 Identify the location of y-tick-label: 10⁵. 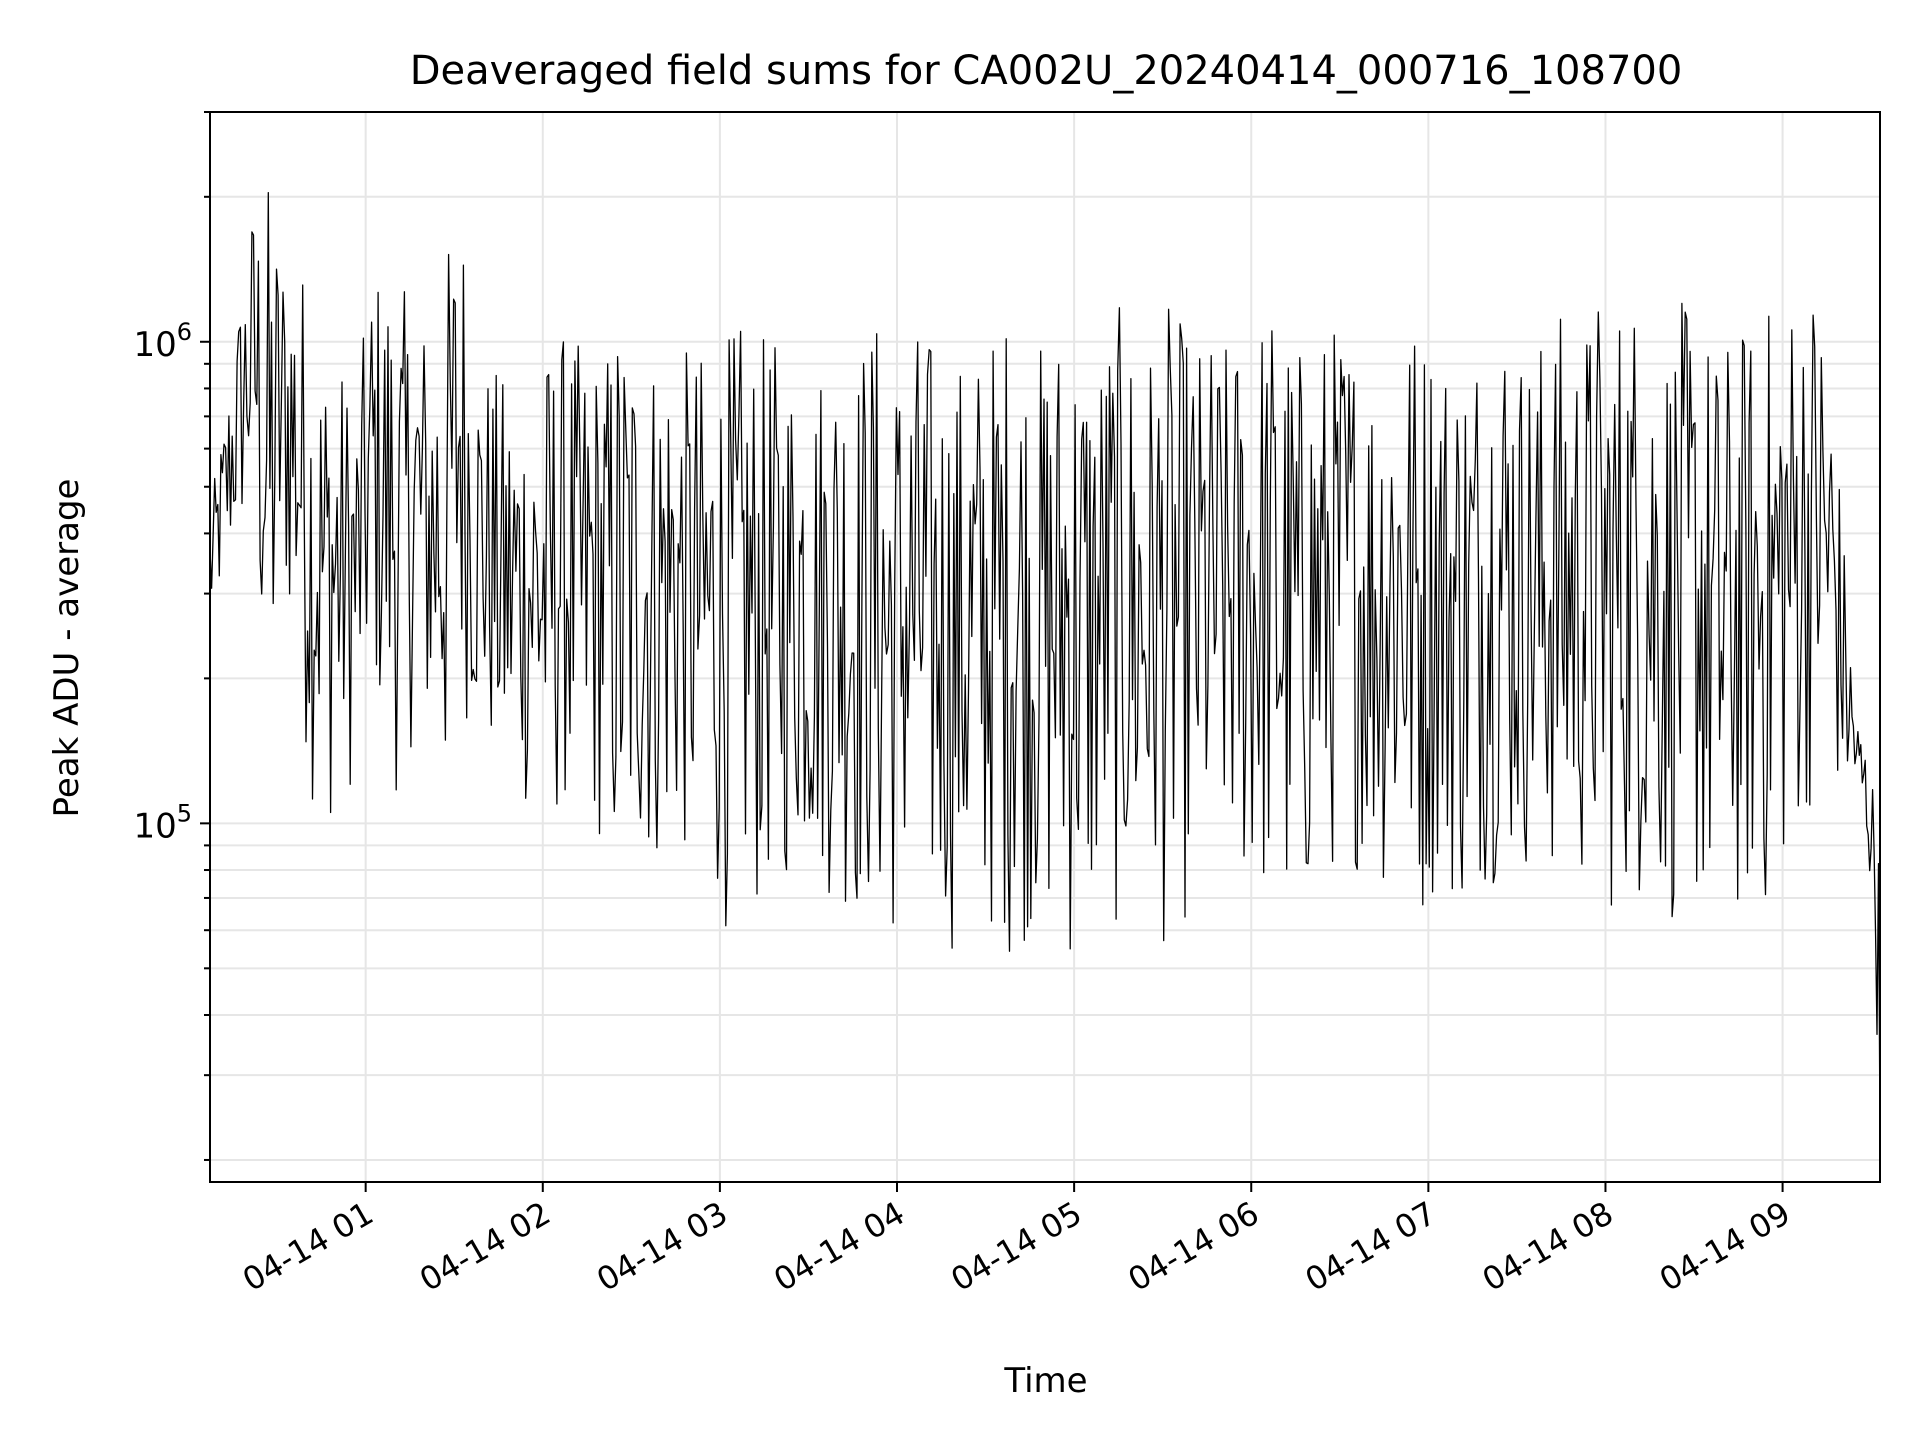
(162, 822).